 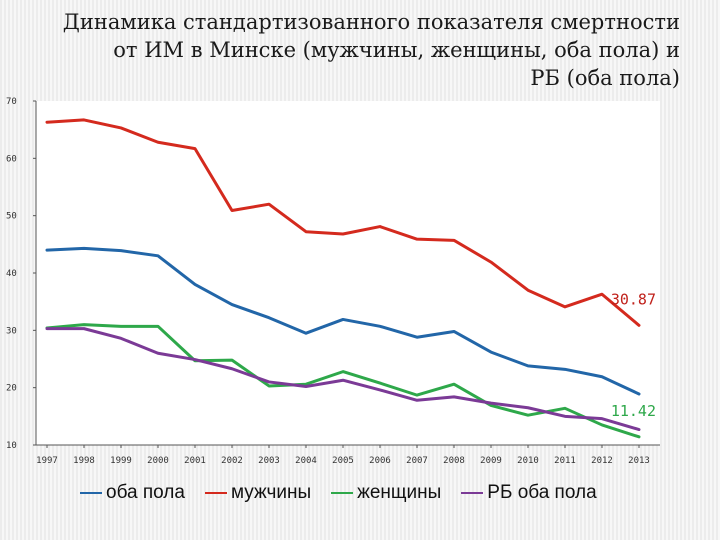 What do you see at coordinates (542, 492) in the screenshot?
I see `legend-label: РБ оба пола` at bounding box center [542, 492].